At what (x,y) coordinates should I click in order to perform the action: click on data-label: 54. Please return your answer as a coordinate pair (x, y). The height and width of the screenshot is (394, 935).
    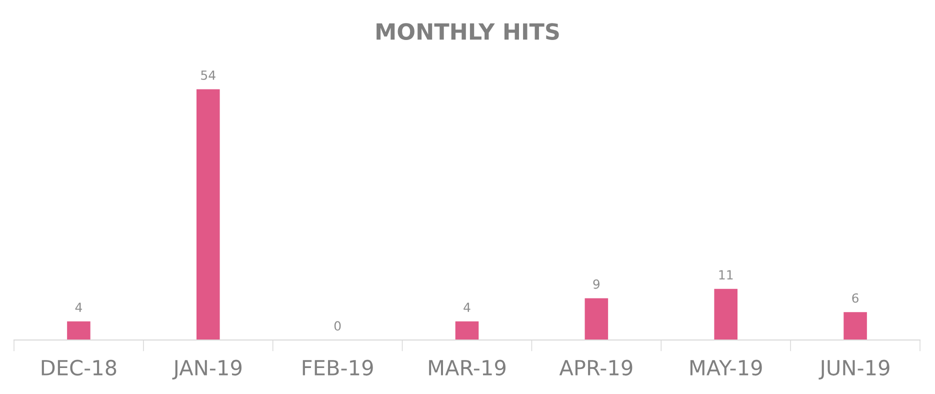
    Looking at the image, I should click on (208, 75).